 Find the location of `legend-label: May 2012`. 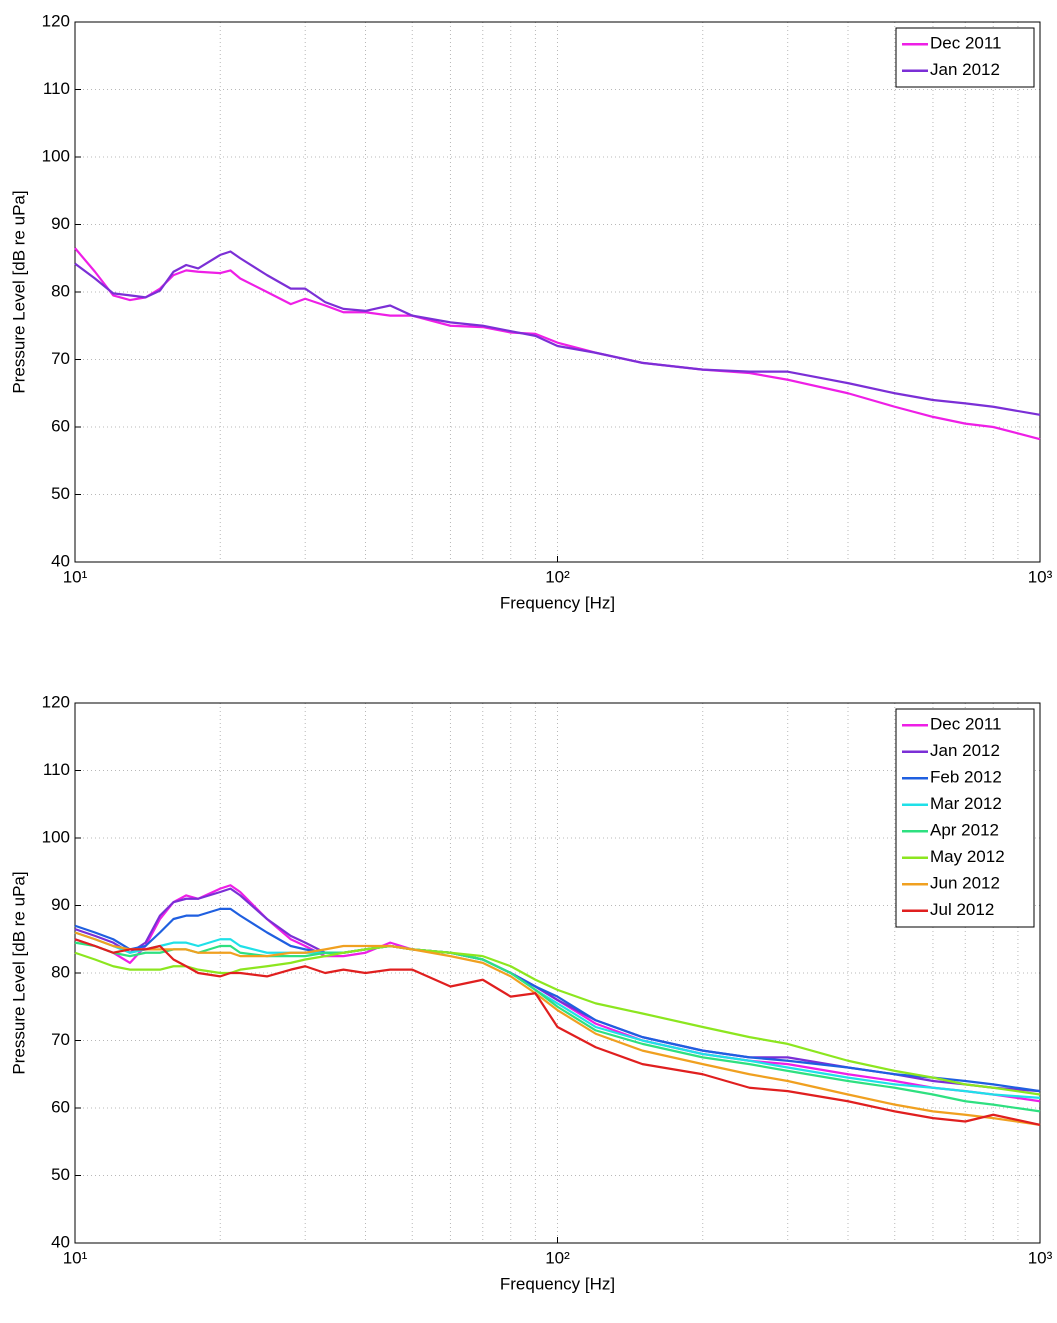

legend-label: May 2012 is located at coordinates (967, 856).